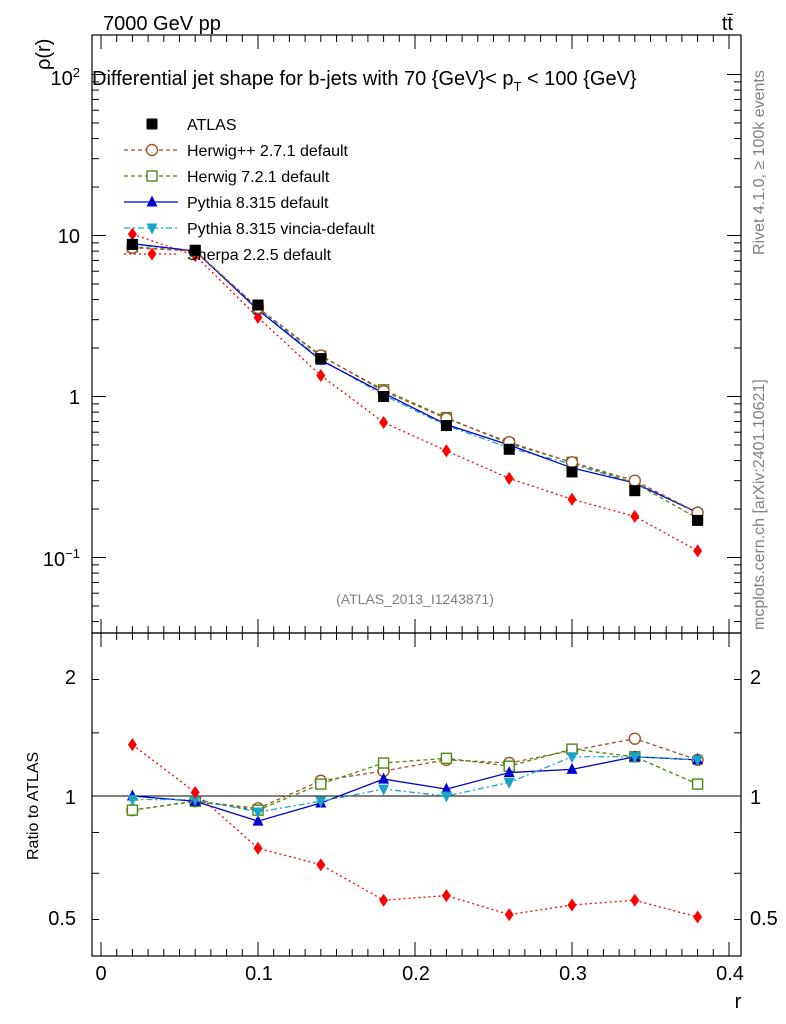 Image resolution: width=786 pixels, height=1024 pixels. Describe the element at coordinates (634, 738) in the screenshot. I see `ratio-point-herwig-2-7-1-default` at that location.